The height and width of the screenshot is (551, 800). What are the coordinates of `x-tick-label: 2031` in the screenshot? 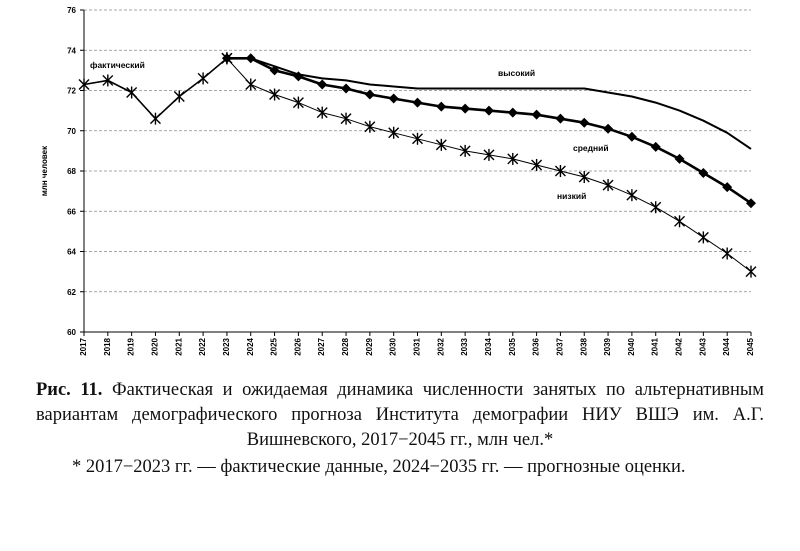 It's located at (417, 346).